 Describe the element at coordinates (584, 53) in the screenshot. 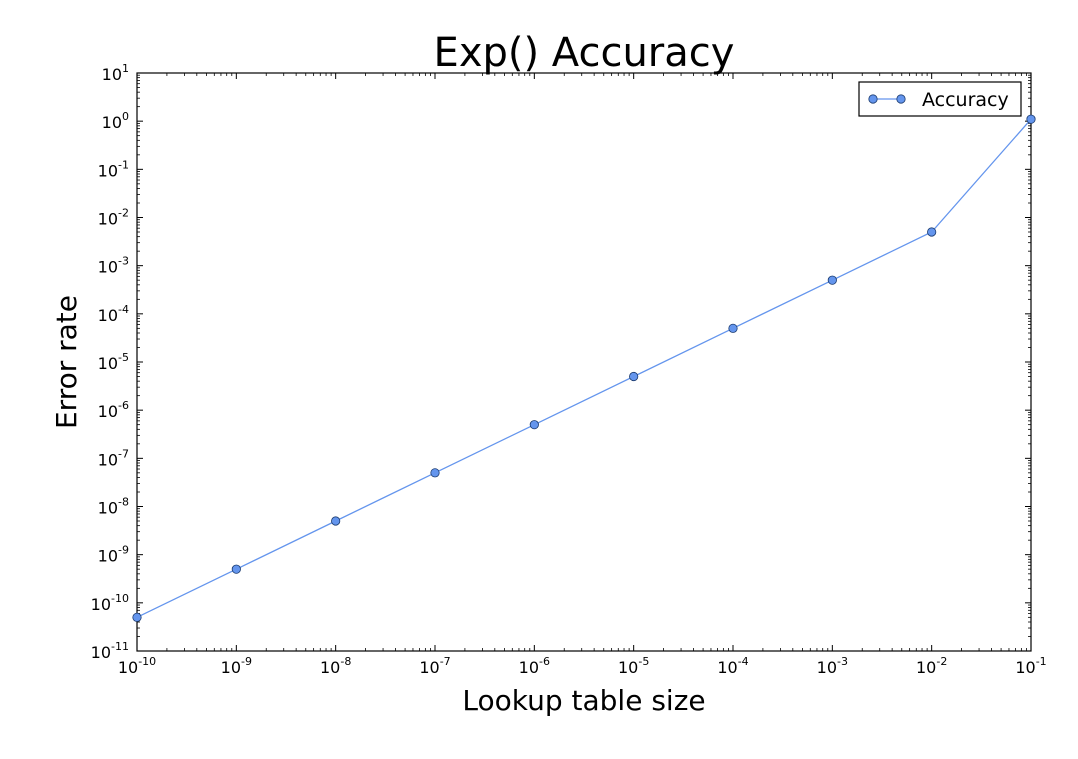

I see `chart-title: Exp() Accuracy` at that location.